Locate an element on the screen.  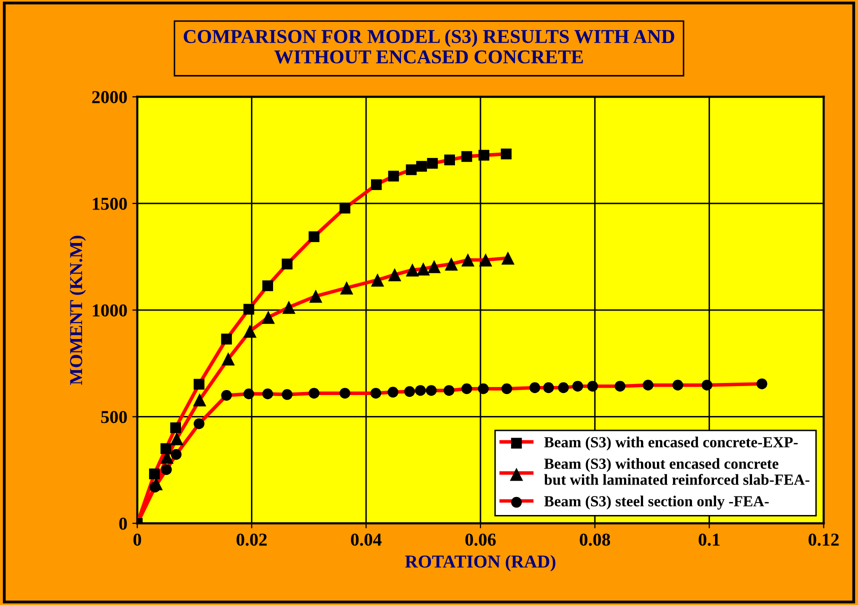
x-tick-label: 0.12 is located at coordinates (823, 540).